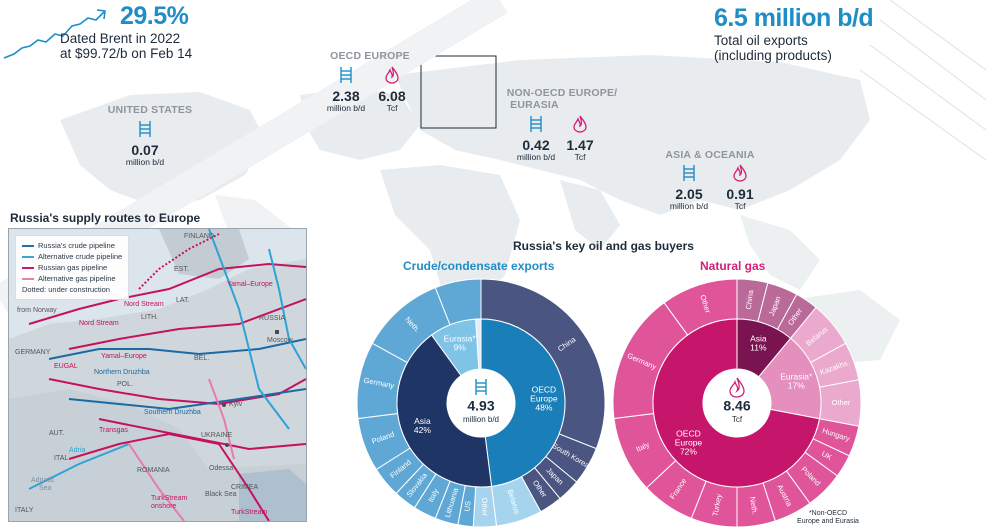 This screenshot has width=986, height=532. What do you see at coordinates (280, 340) in the screenshot?
I see `map-label-moscow: Moscow` at bounding box center [280, 340].